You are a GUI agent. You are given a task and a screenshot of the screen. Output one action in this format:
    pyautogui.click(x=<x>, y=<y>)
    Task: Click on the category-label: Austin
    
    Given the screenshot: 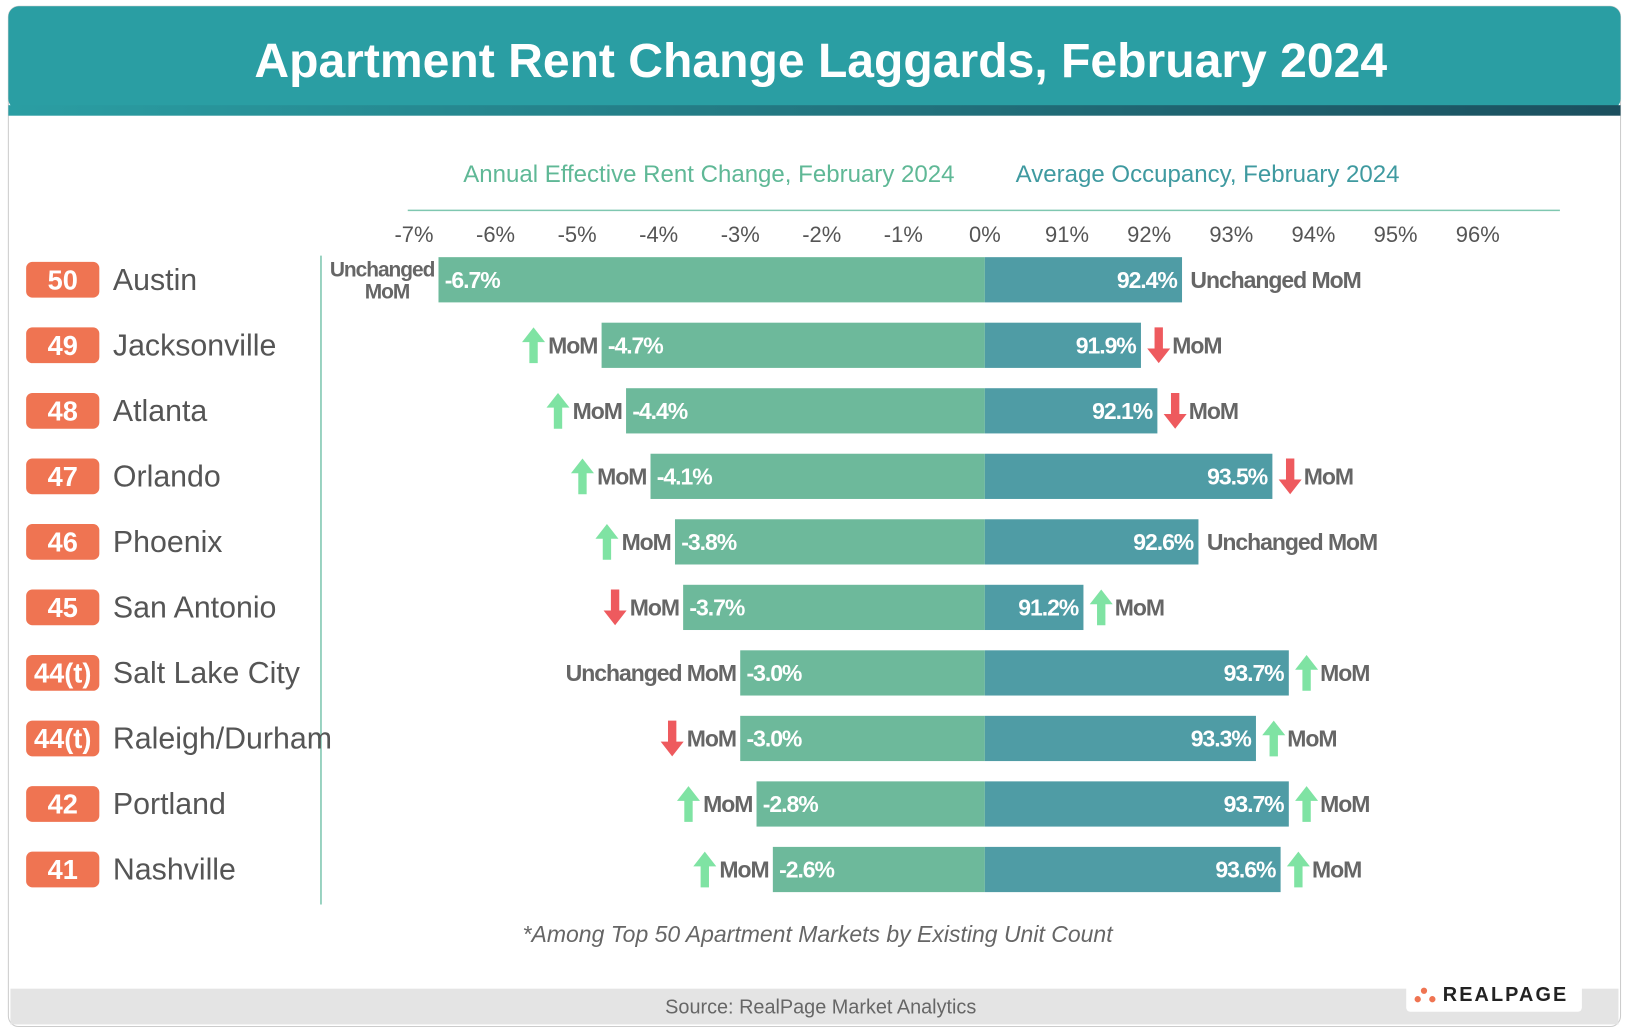 What is the action you would take?
    pyautogui.click(x=155, y=280)
    